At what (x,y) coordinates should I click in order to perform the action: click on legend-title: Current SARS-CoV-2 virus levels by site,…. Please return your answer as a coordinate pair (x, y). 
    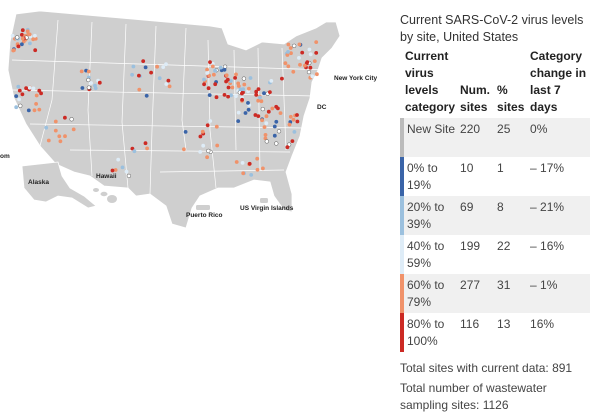
    Looking at the image, I should click on (492, 28).